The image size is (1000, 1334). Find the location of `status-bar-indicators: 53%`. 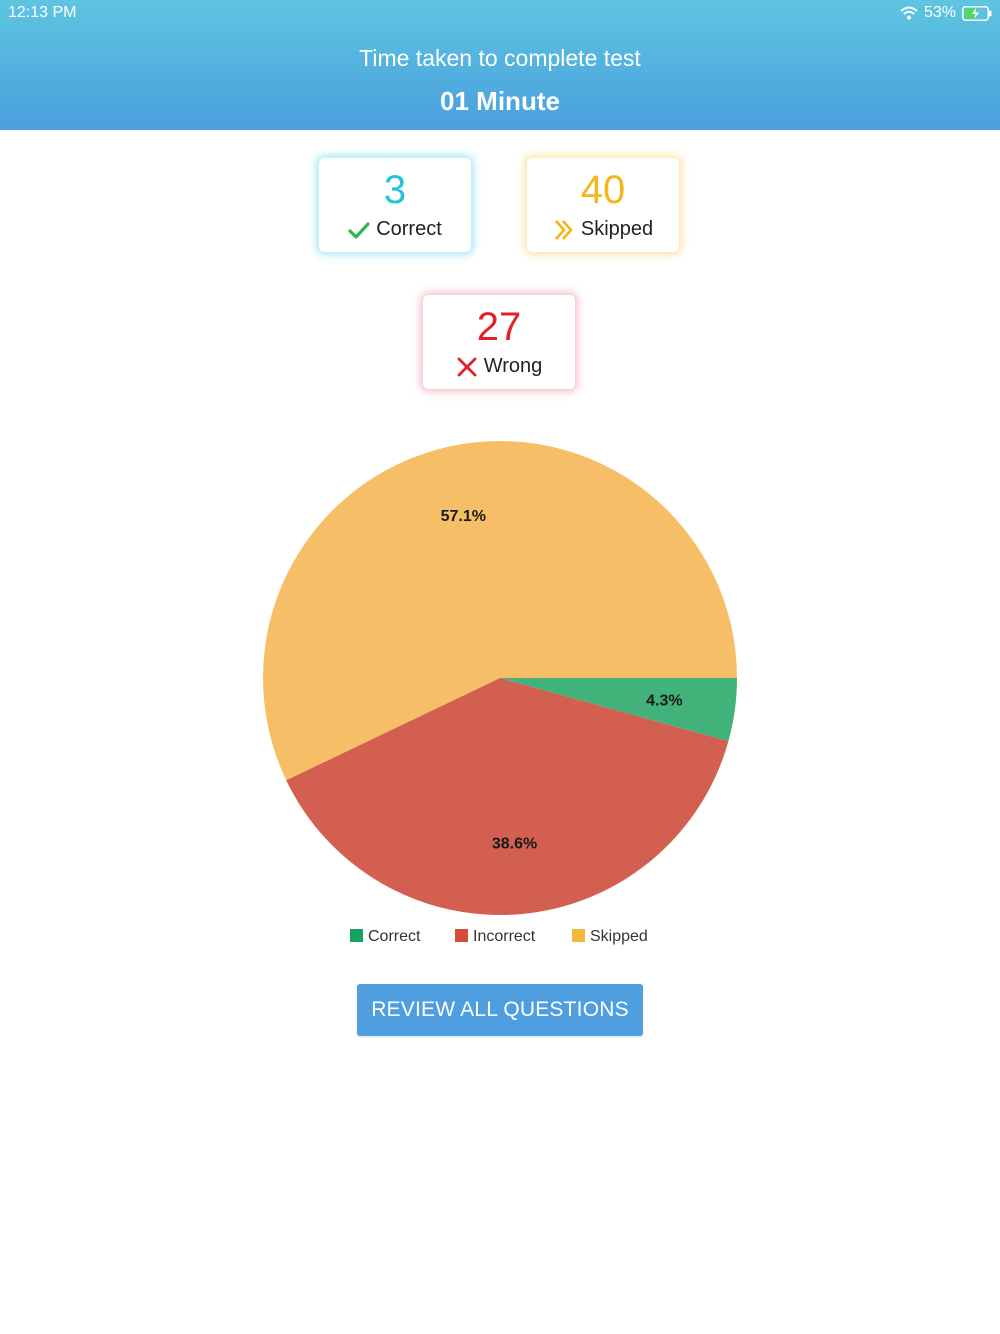

status-bar-indicators: 53% is located at coordinates (946, 13).